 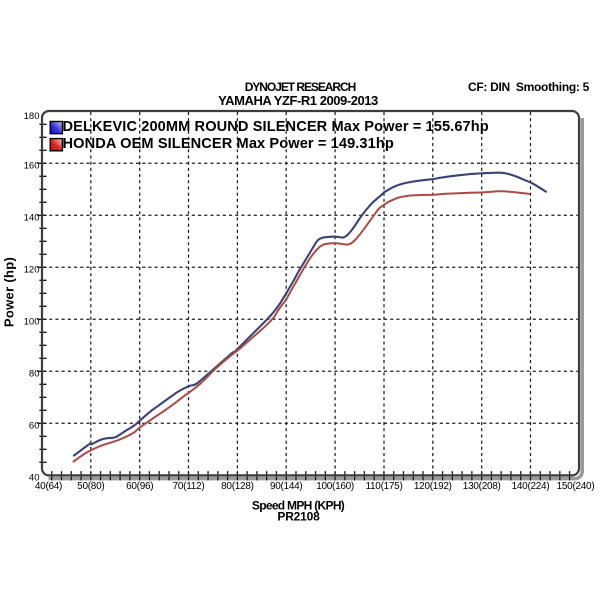 What do you see at coordinates (298, 100) in the screenshot?
I see `svg-text: YAMAHA YZF-R1 2009-2013` at bounding box center [298, 100].